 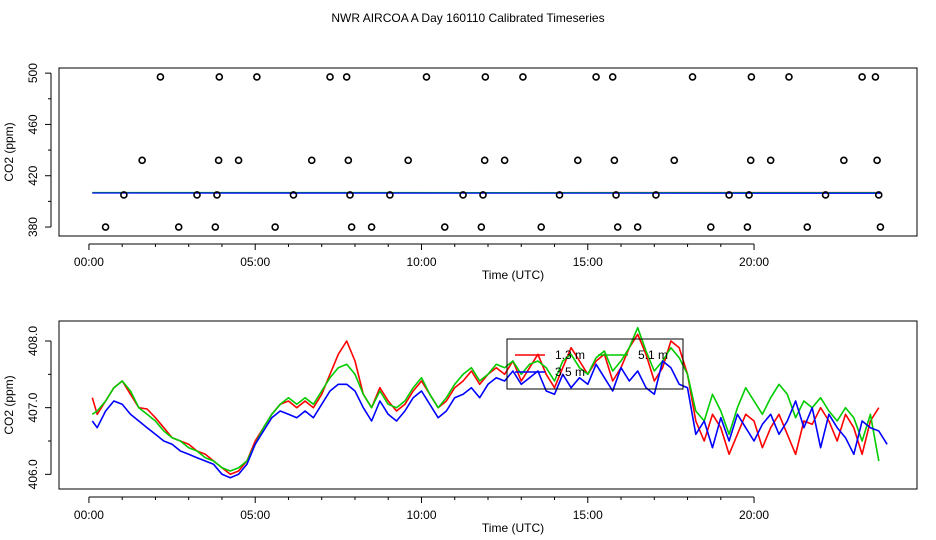 I want to click on panel2-x-tick-label: 00:00, so click(x=89, y=515).